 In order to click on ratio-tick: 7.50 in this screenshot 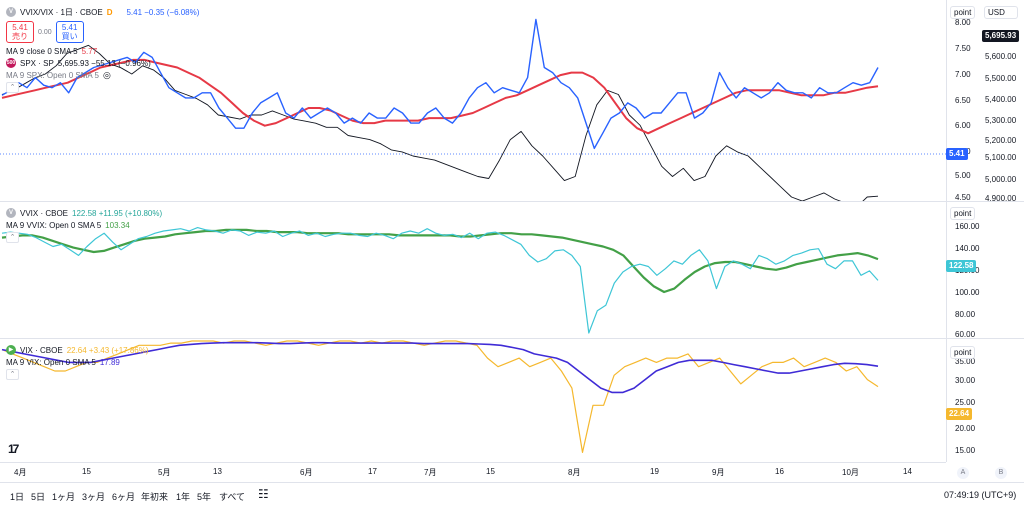, I will do `click(963, 48)`.